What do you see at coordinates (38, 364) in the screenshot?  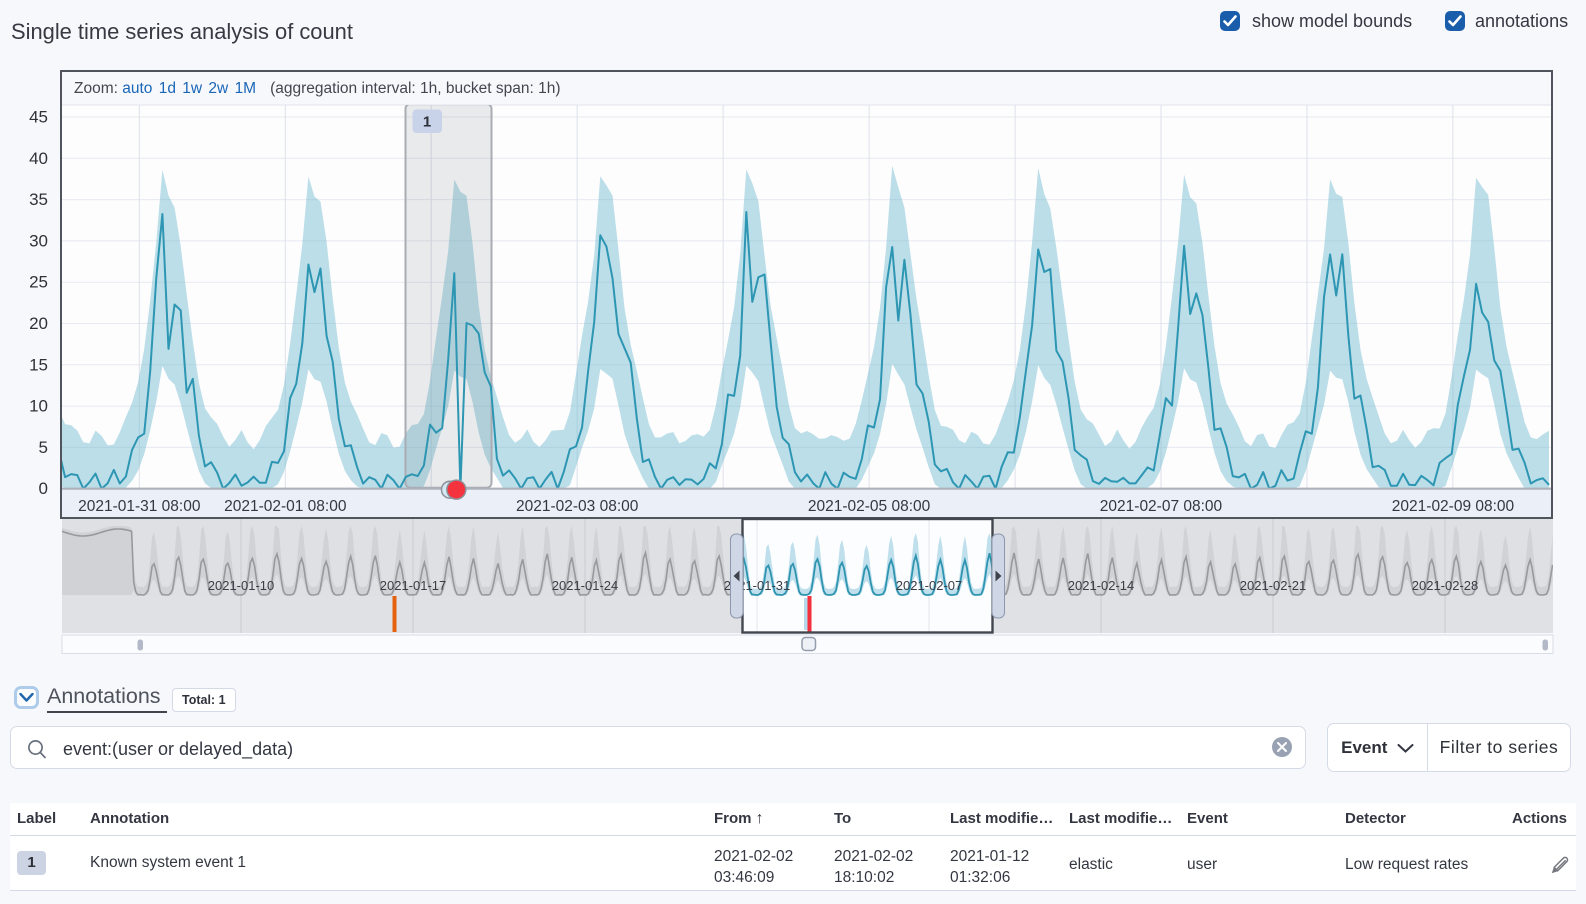 I see `svg-text: 15` at bounding box center [38, 364].